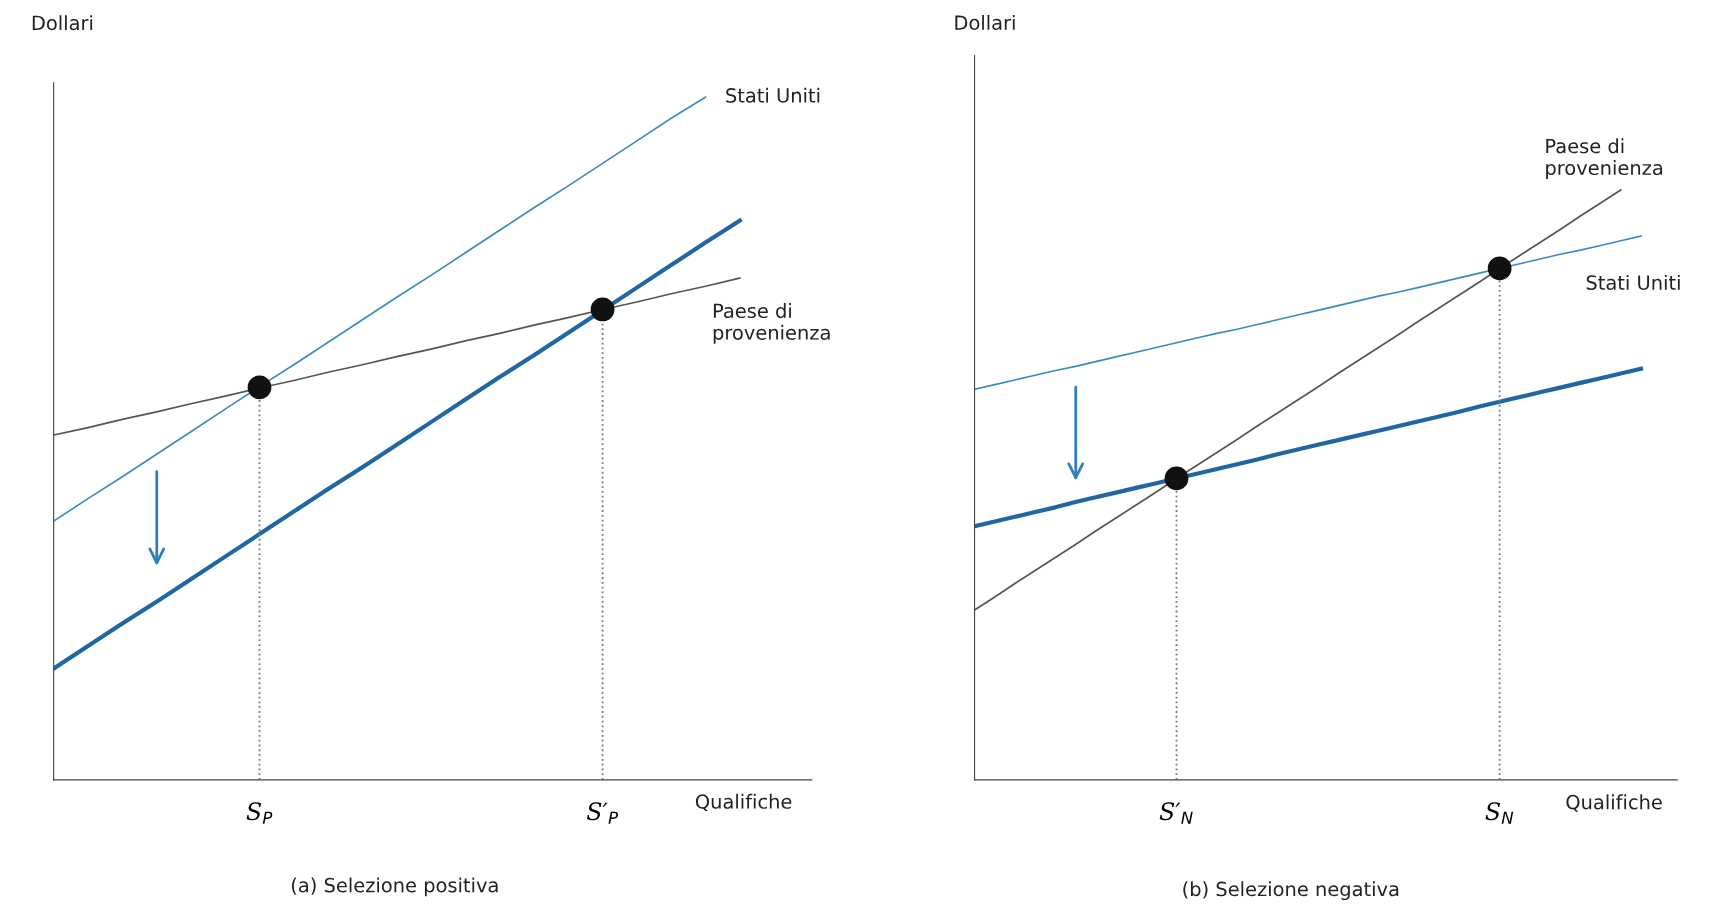  What do you see at coordinates (259, 813) in the screenshot?
I see `x-tick-label: S$_{P}$` at bounding box center [259, 813].